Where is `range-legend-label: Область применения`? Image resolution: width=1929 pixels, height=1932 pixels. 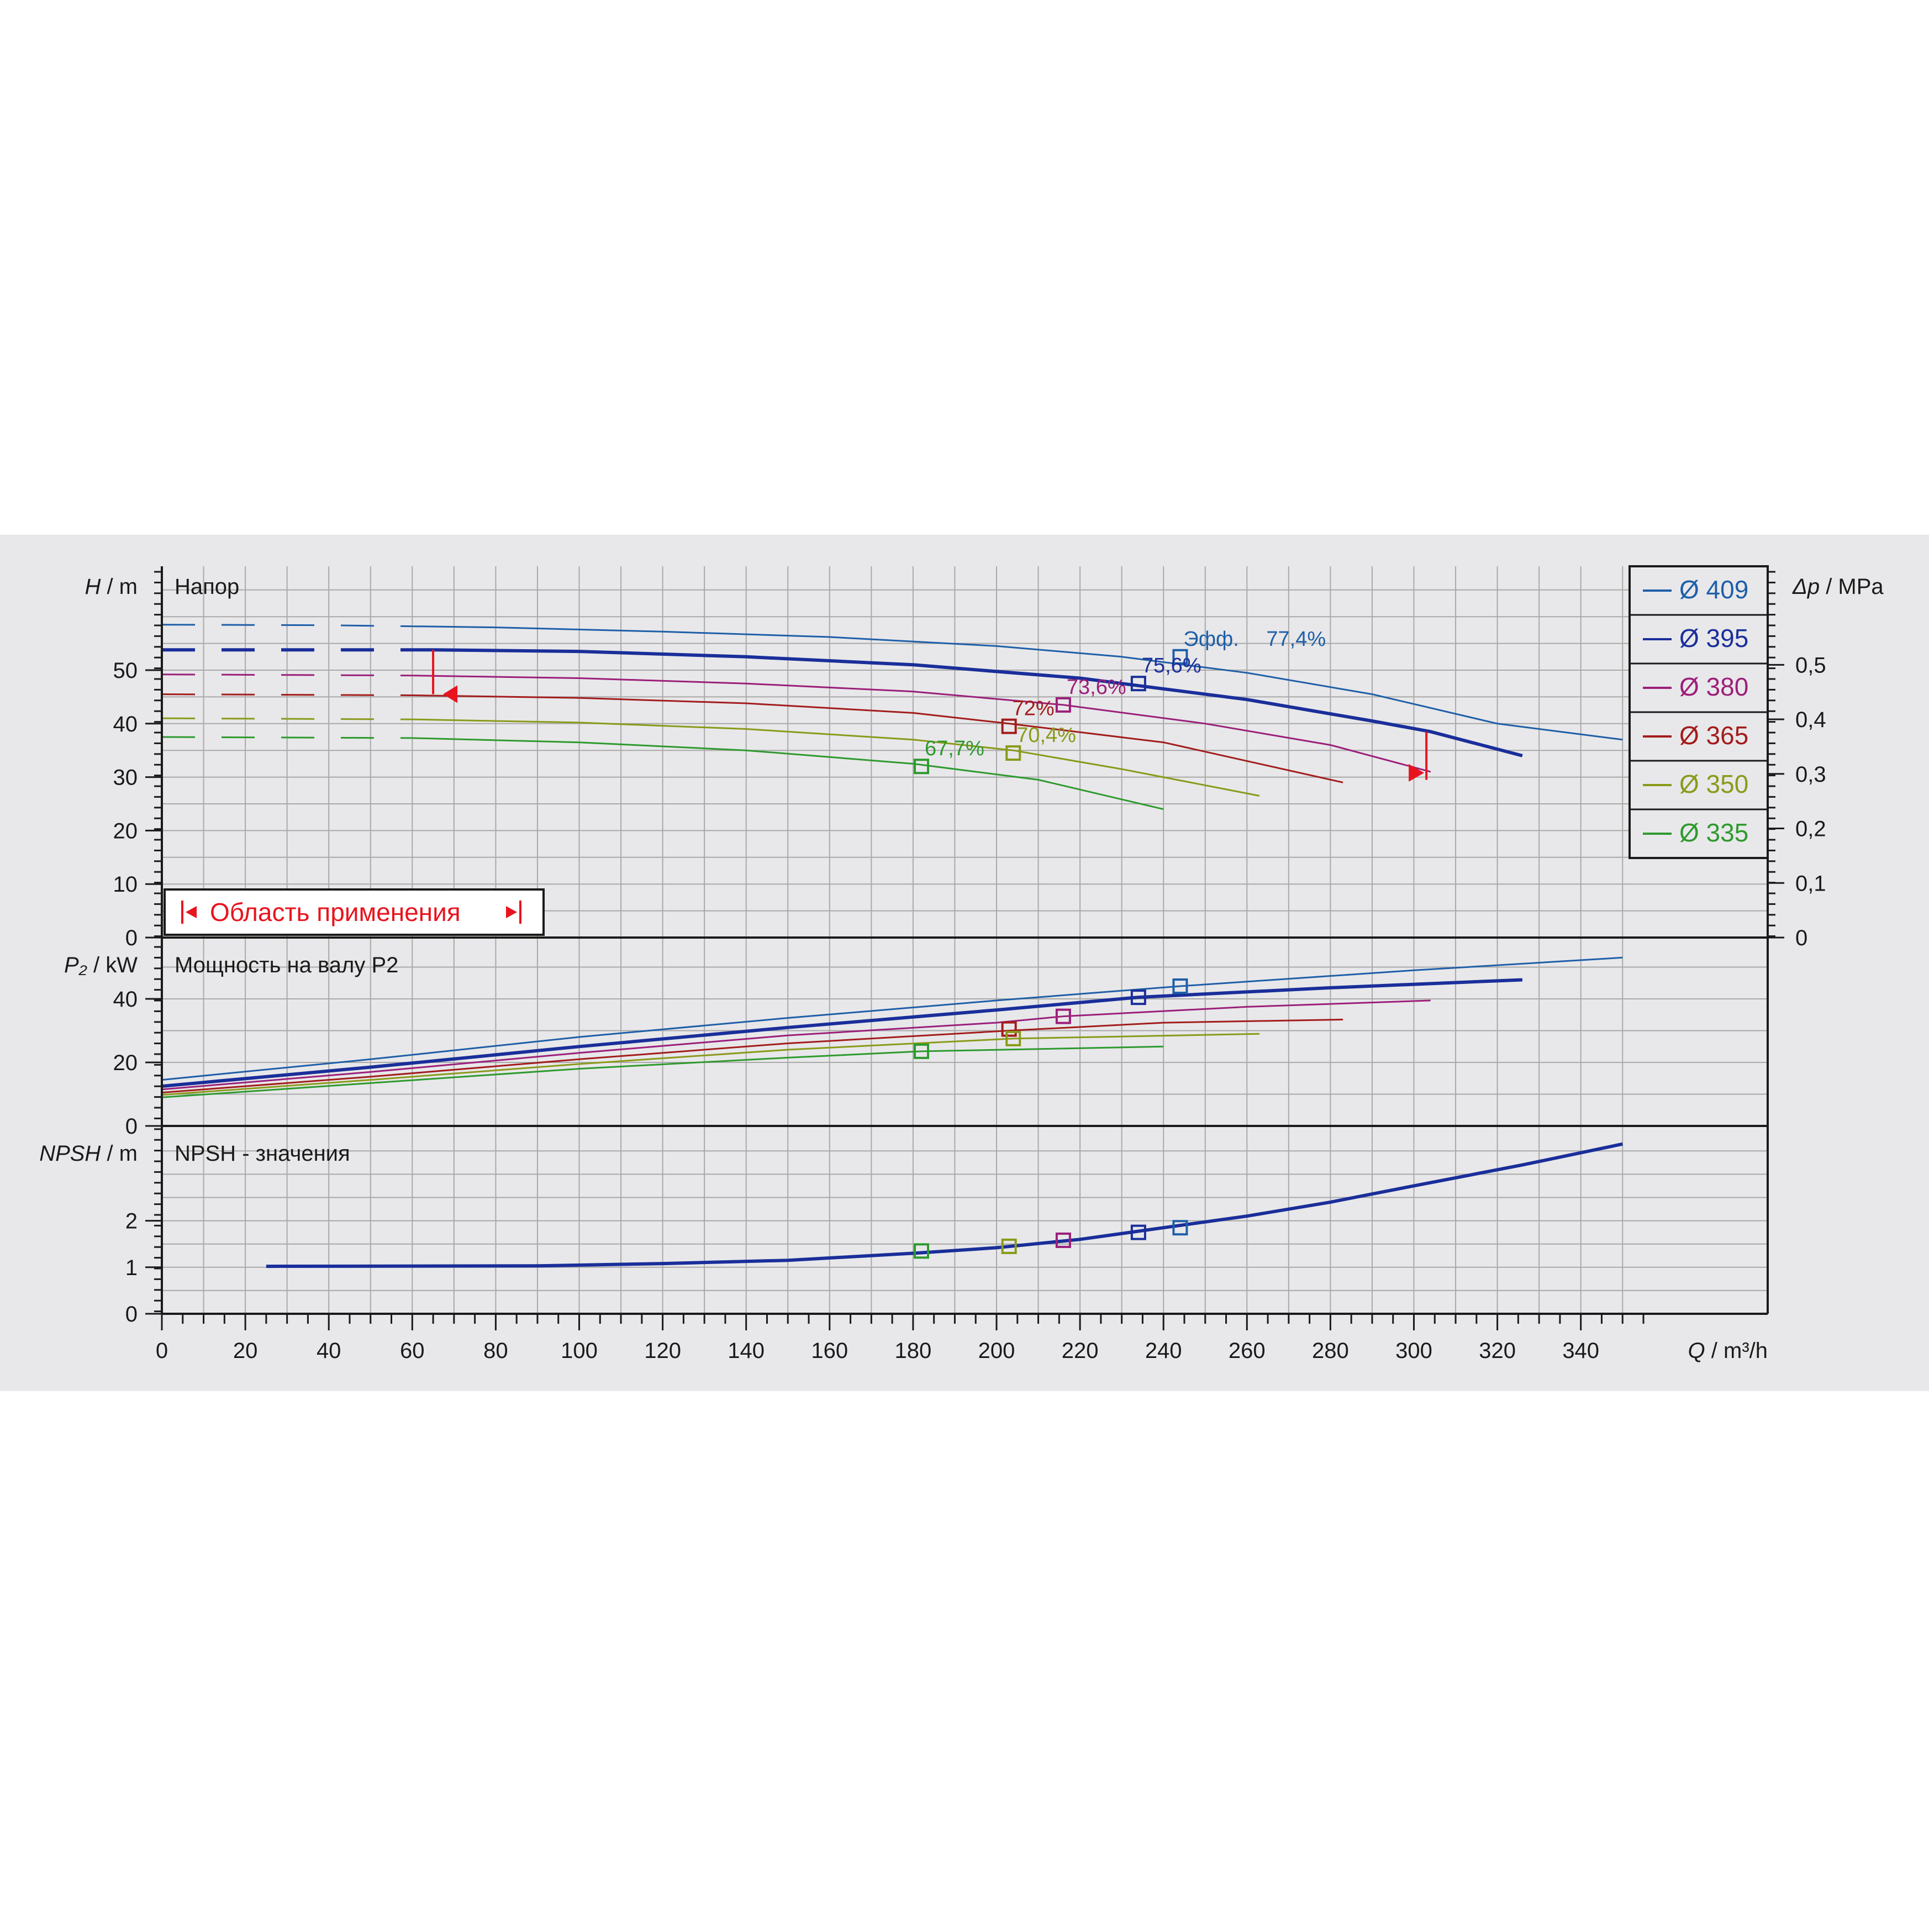
range-legend-label: Область применения is located at coordinates (335, 912).